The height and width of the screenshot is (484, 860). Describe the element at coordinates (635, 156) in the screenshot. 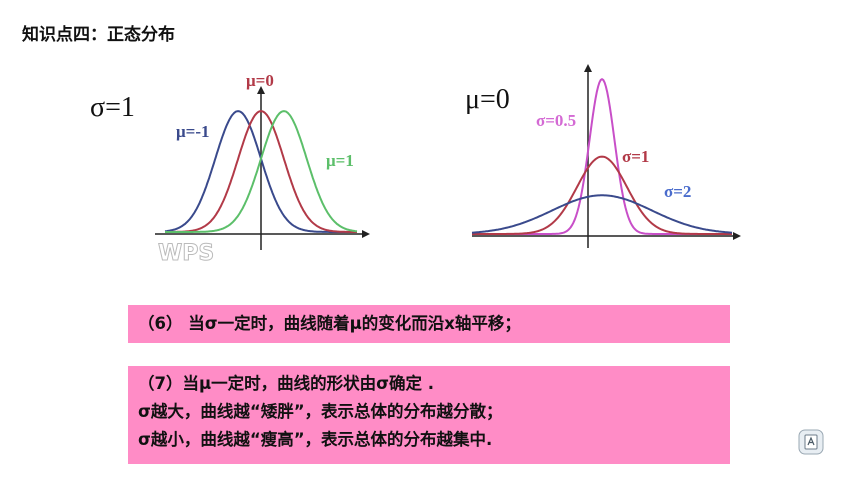

I see `curve-label-sigma-1: σ=1` at that location.